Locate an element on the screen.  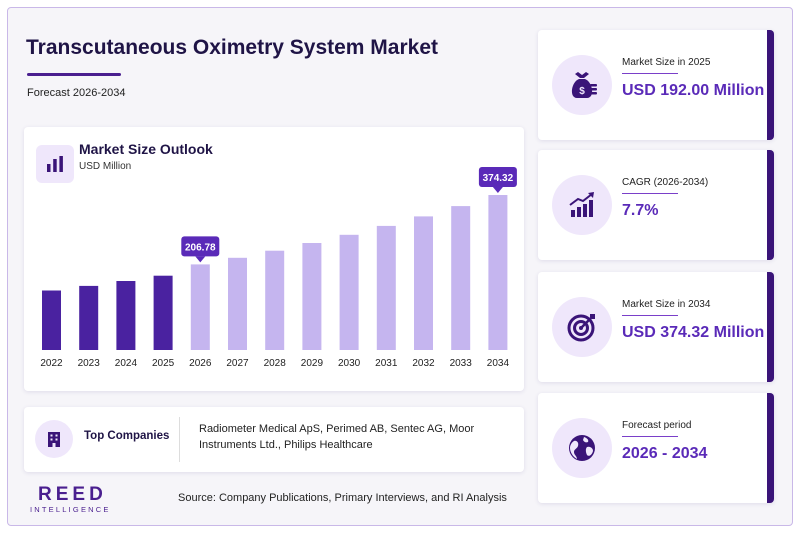
growth-chart-icon is located at coordinates (582, 205).